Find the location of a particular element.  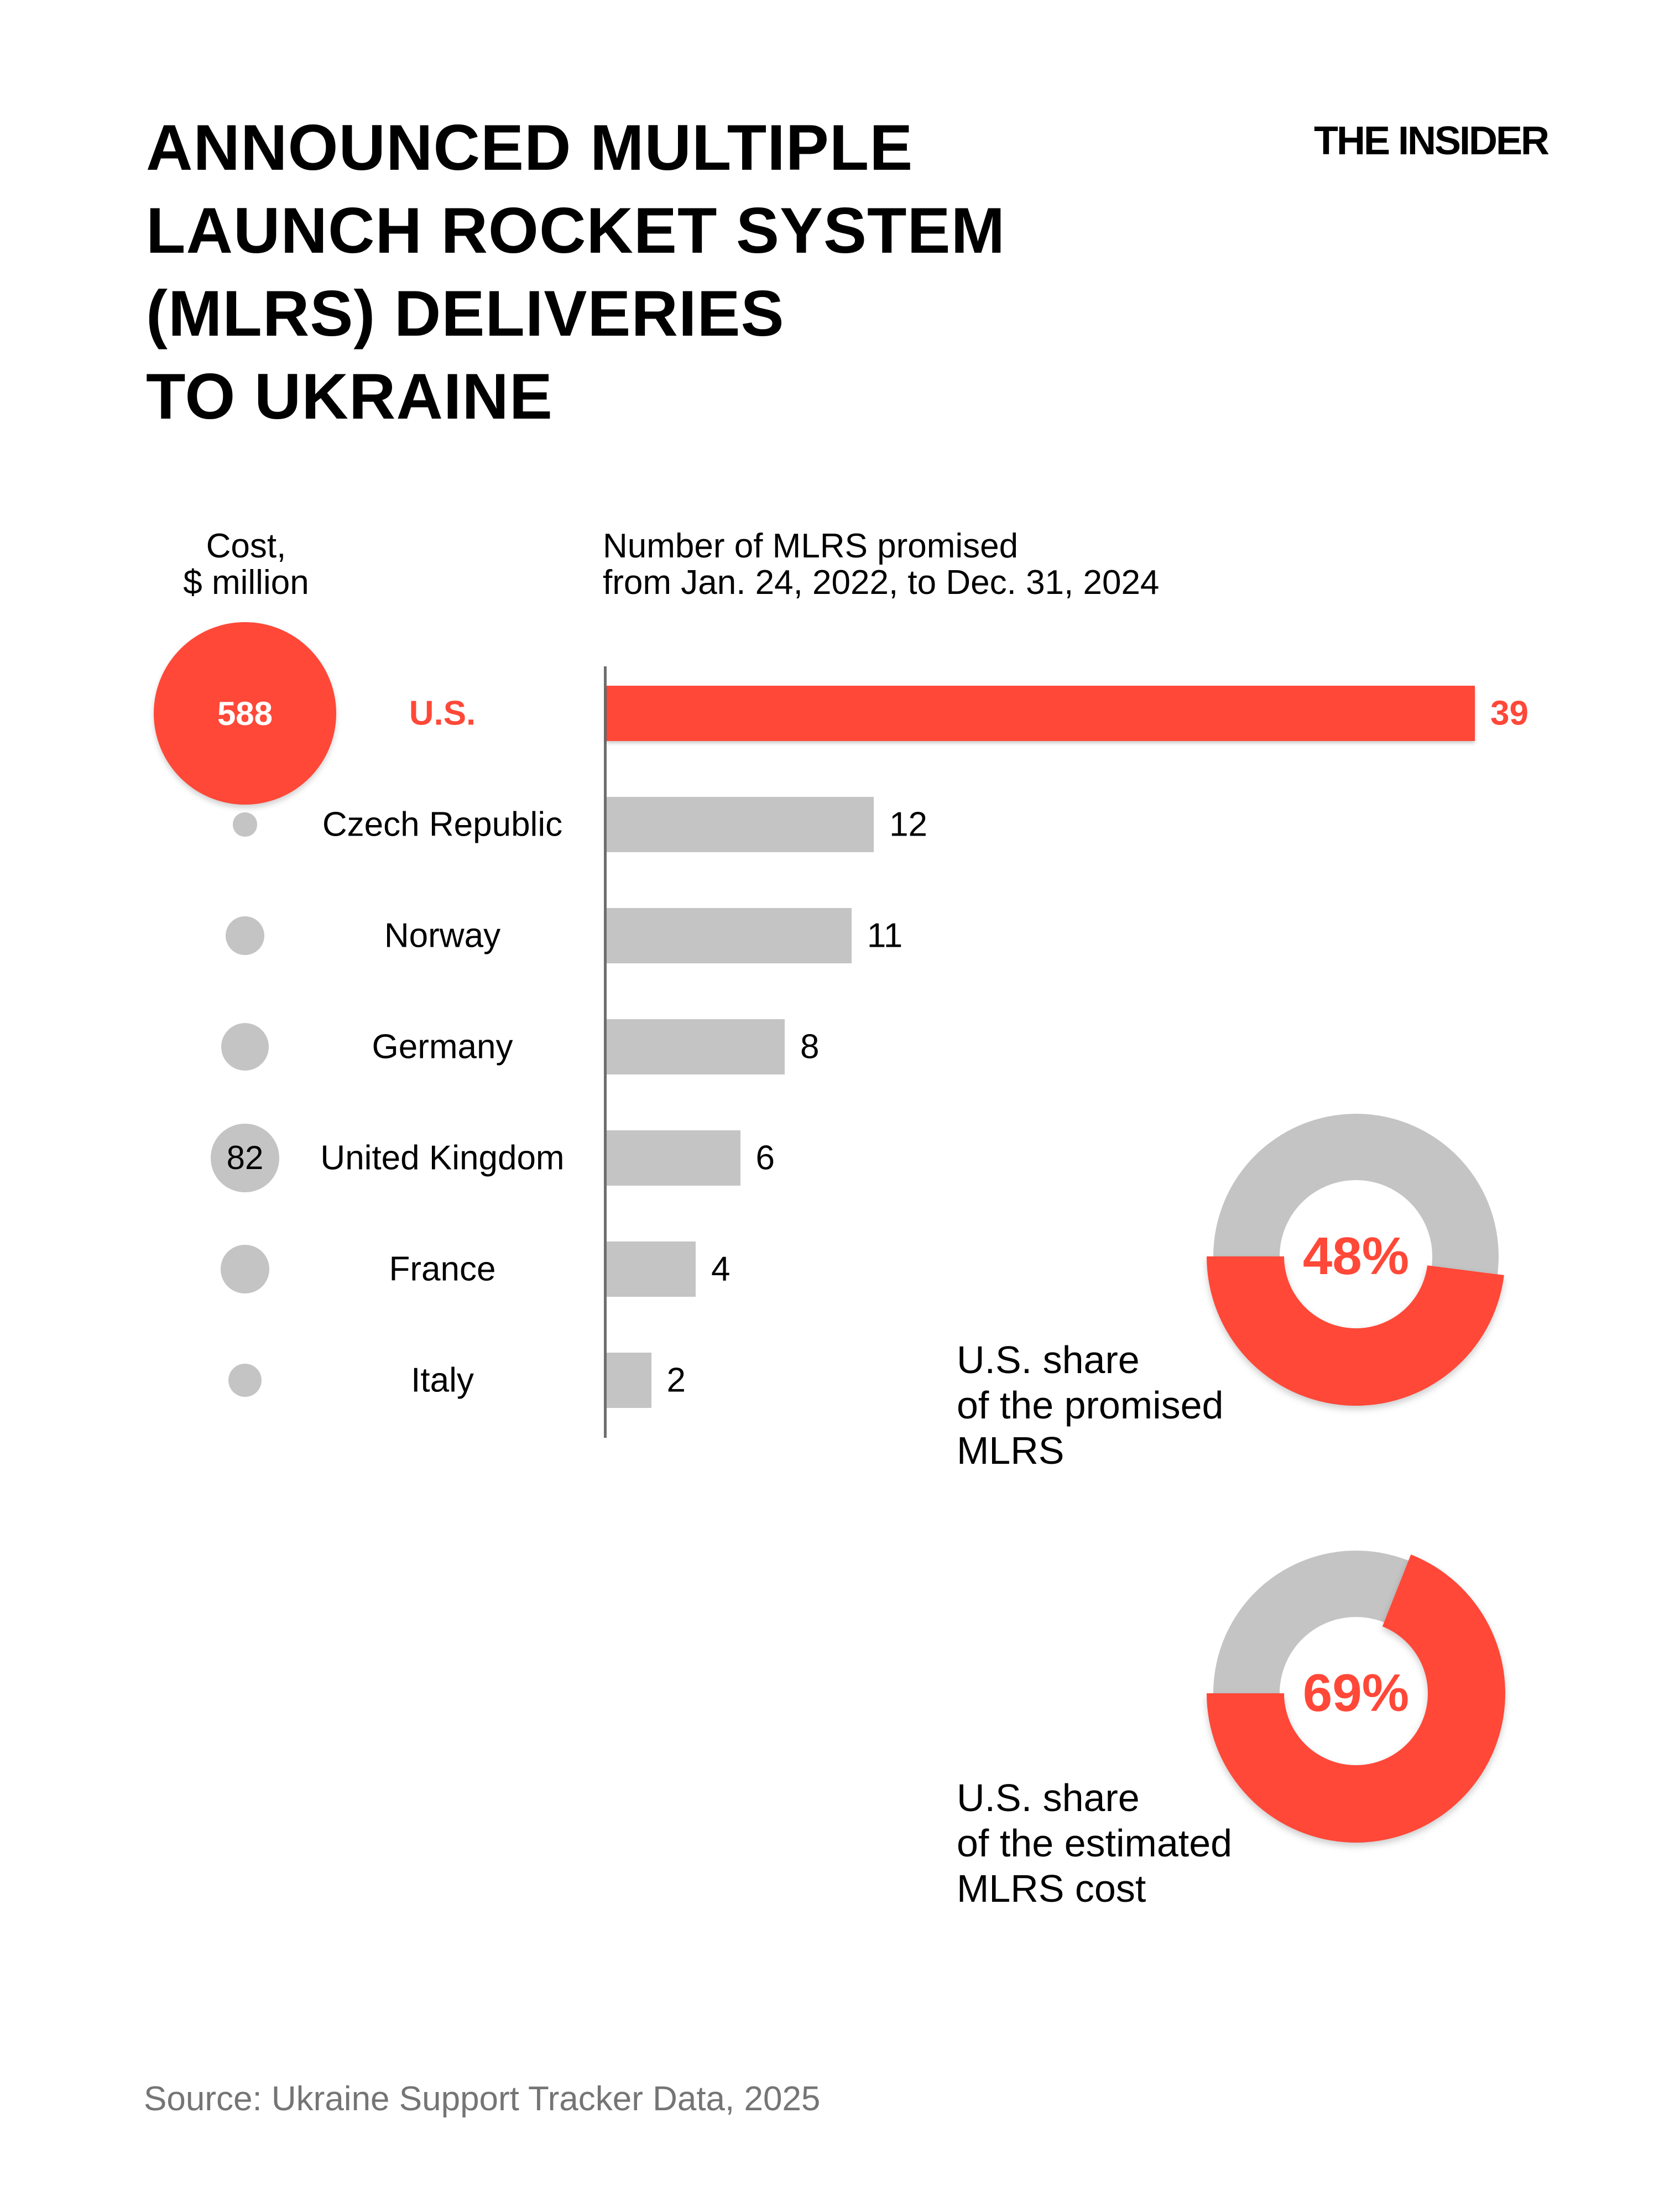

donut-caption: U.S. share of the promised MLRS is located at coordinates (1090, 1405).